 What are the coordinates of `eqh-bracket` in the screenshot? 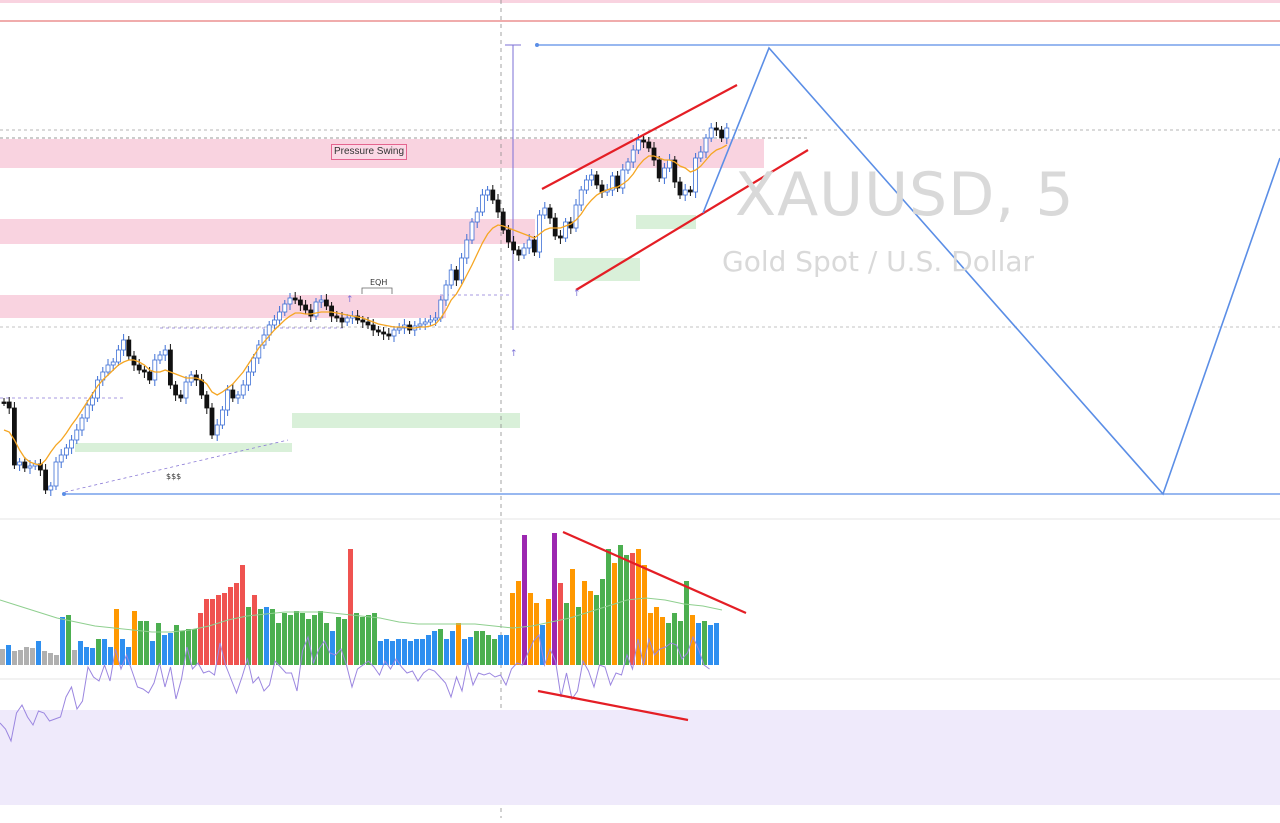 It's located at (377, 290).